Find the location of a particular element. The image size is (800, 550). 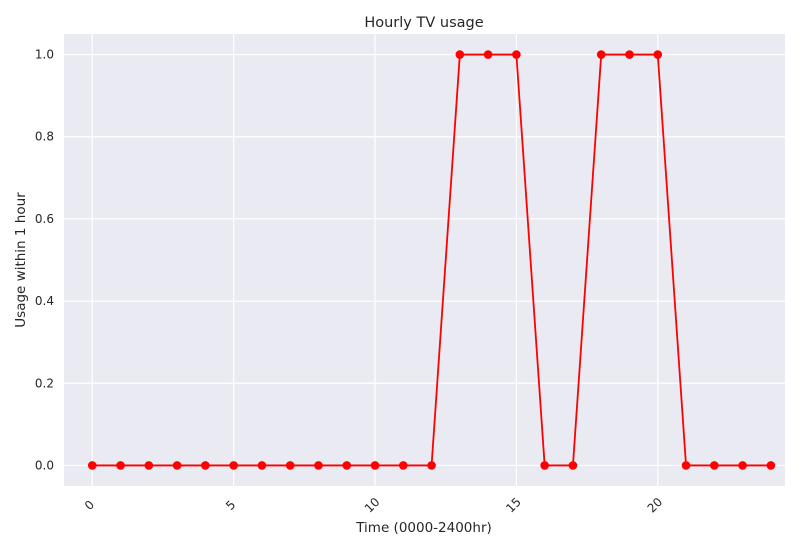

y-tick-label: 0.2 is located at coordinates (44, 383).